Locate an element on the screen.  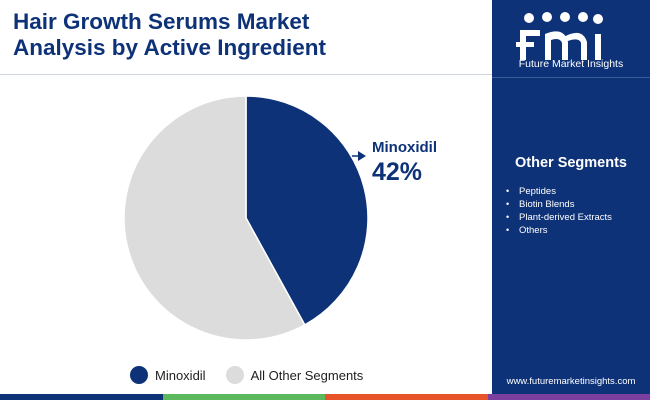
annotation-label: Minoxidil is located at coordinates (404, 147).